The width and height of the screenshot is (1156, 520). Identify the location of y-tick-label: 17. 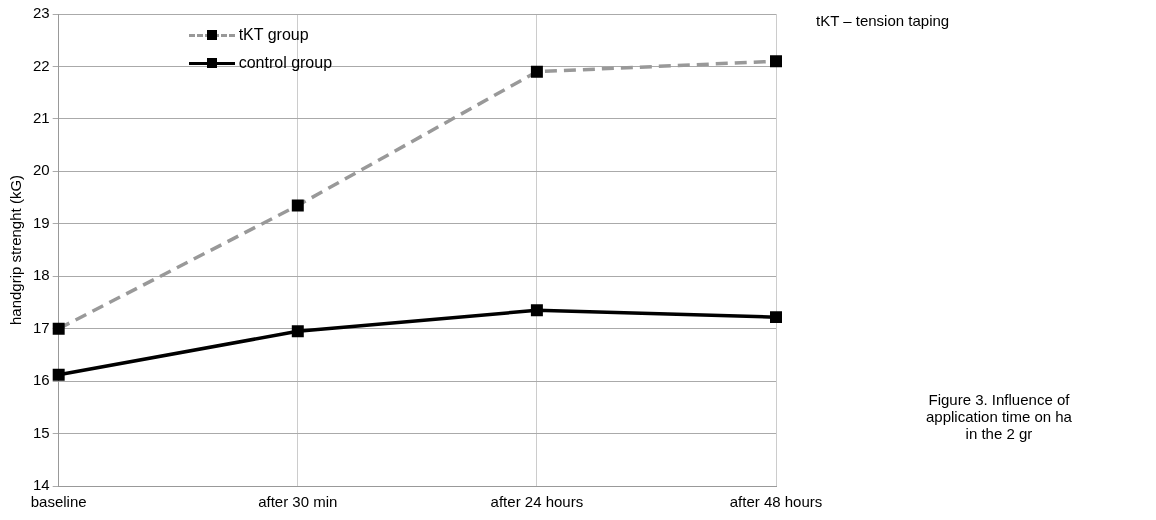
(41, 327).